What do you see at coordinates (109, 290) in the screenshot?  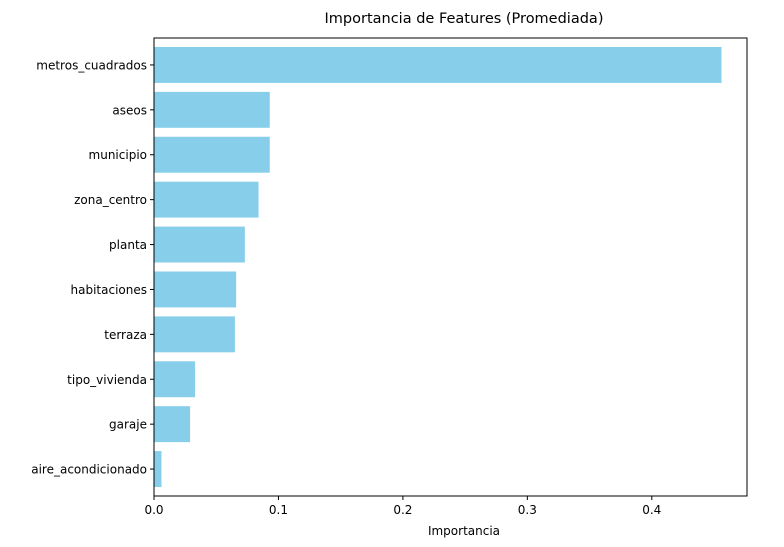 I see `y-tick-label: habitaciones` at bounding box center [109, 290].